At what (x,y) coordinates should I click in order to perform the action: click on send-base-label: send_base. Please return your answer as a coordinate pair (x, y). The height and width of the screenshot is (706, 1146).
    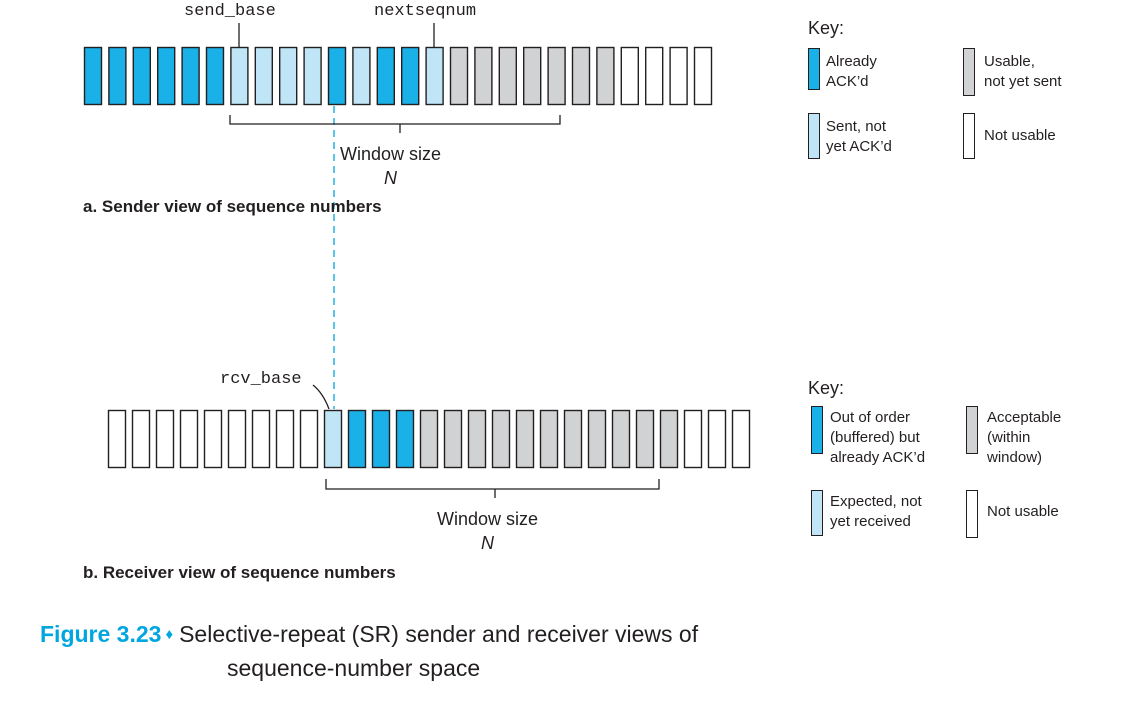
    Looking at the image, I should click on (230, 11).